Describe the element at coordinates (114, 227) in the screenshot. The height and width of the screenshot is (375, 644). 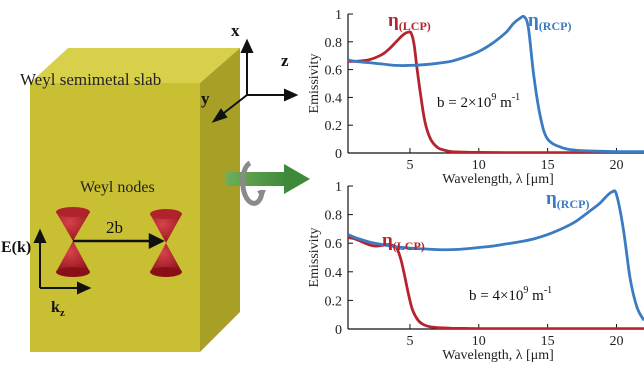
I see `separation-label: 2b` at that location.